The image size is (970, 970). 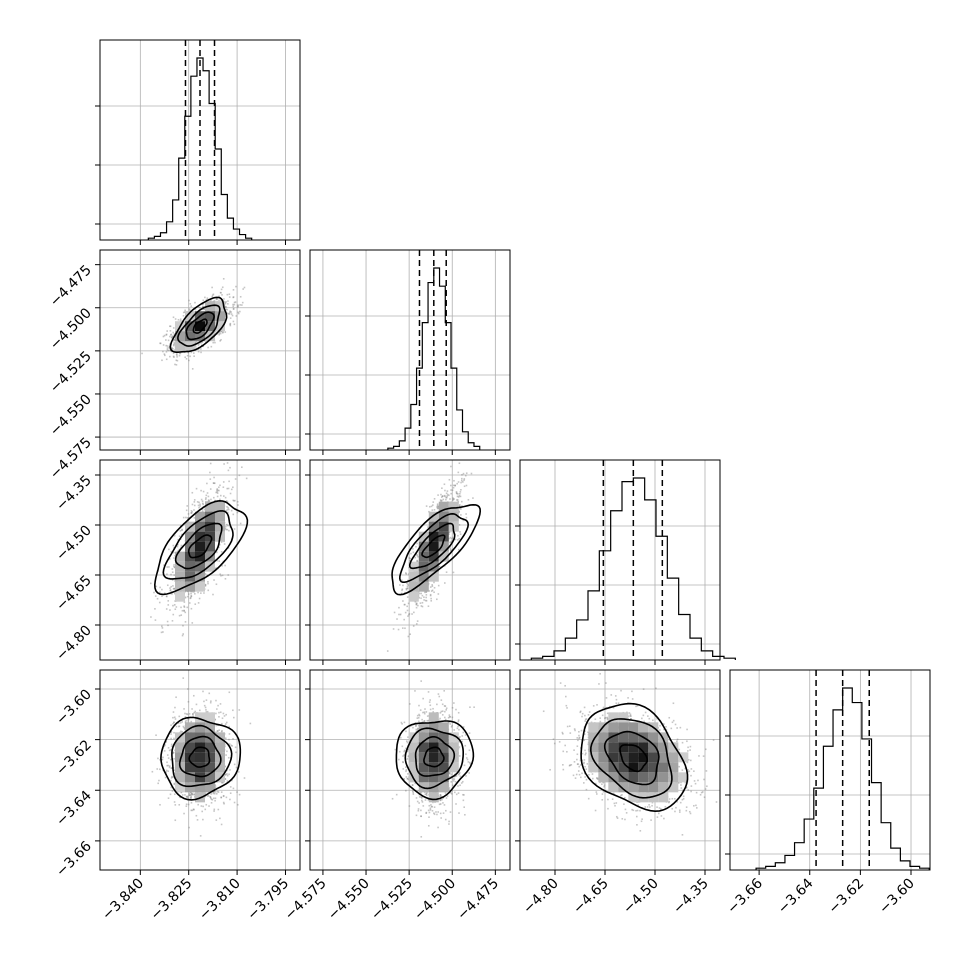 I want to click on contour-line, so click(x=200, y=546).